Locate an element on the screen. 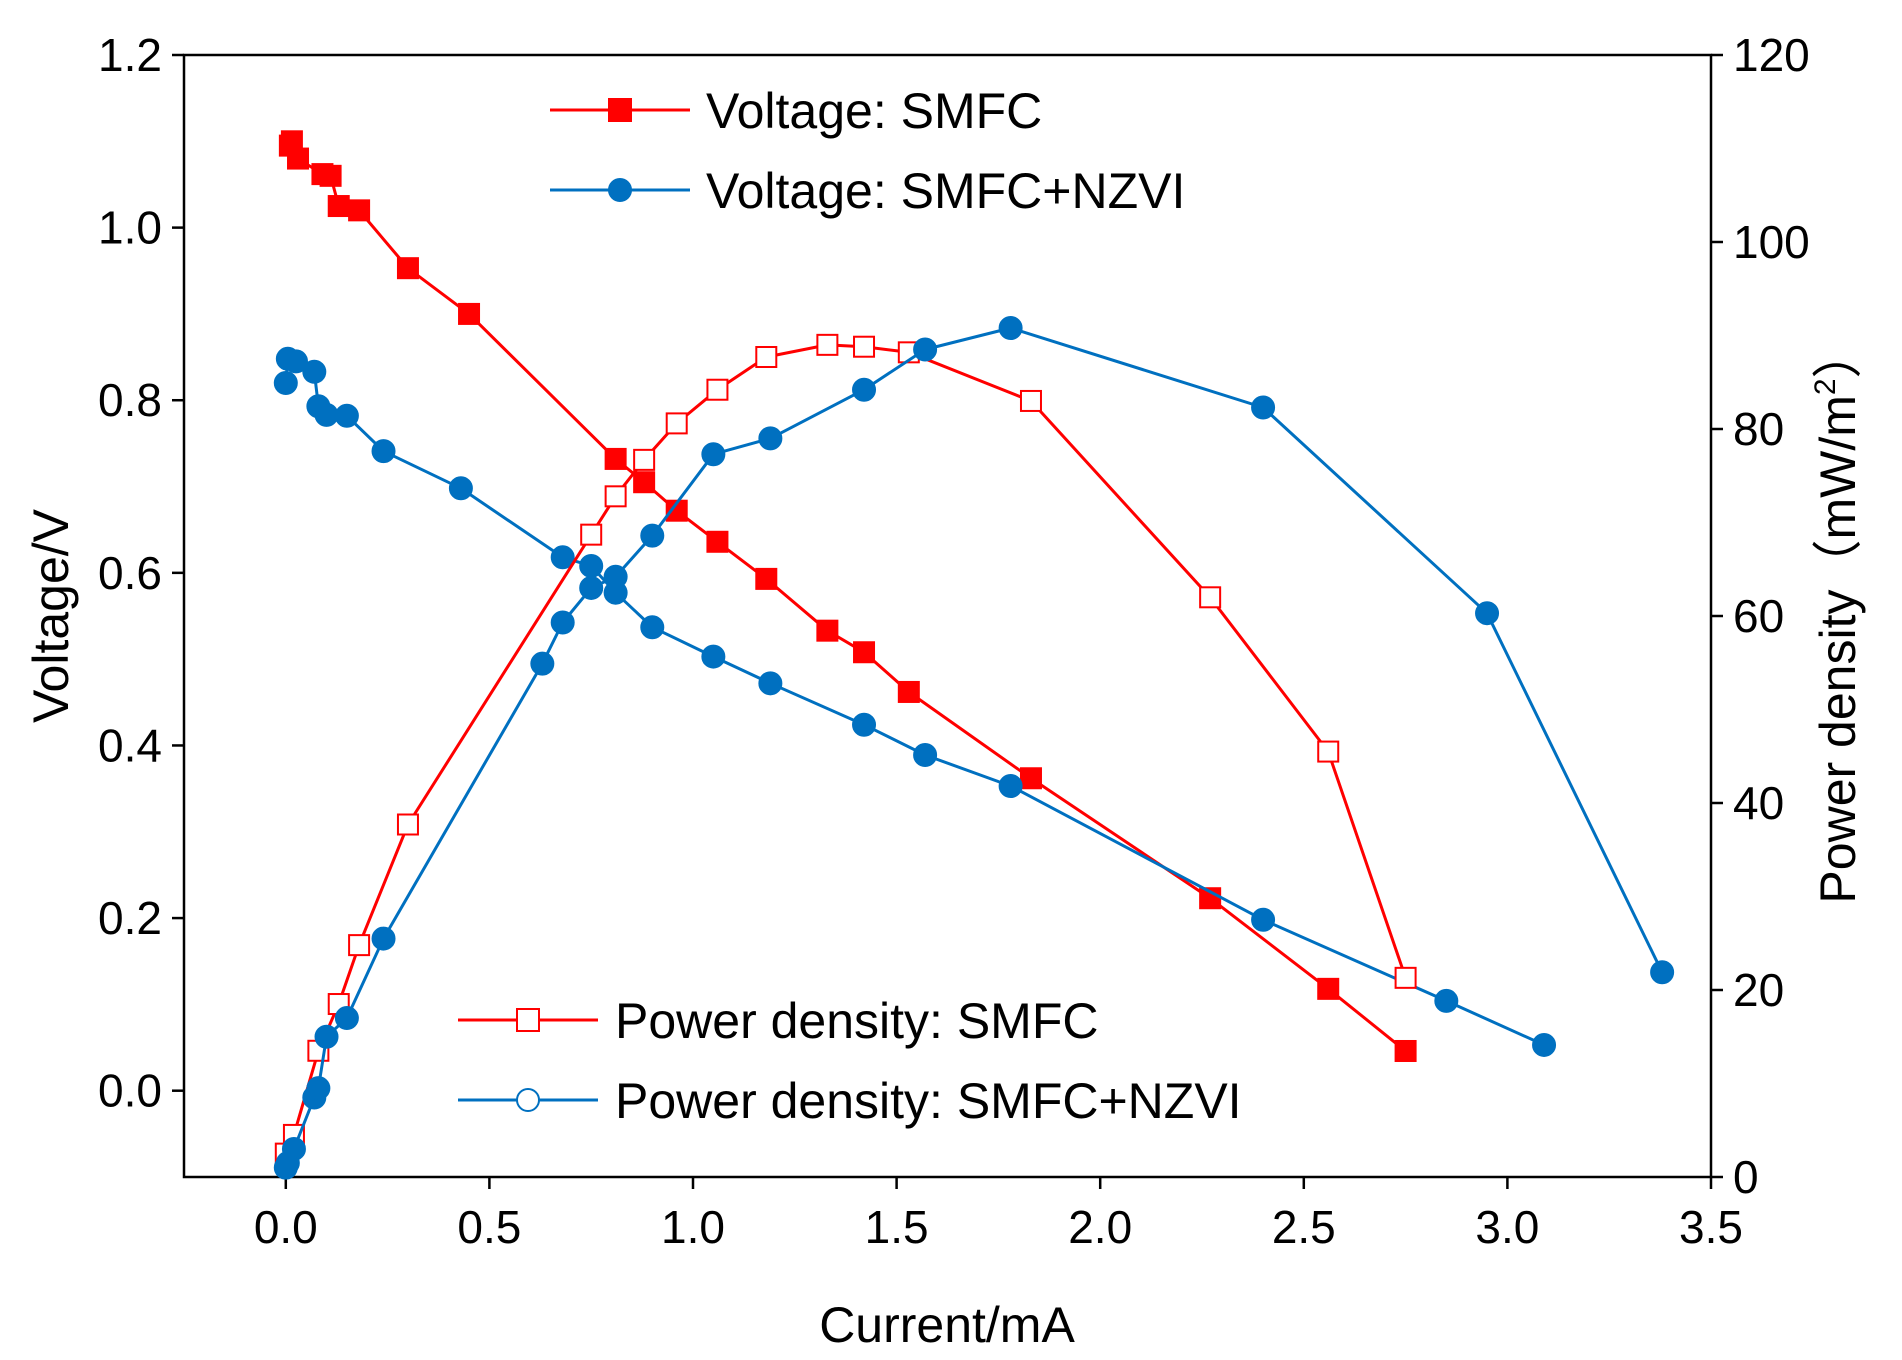  y-axis-title-right: Power density（mW/m2） is located at coordinates (1837, 615).